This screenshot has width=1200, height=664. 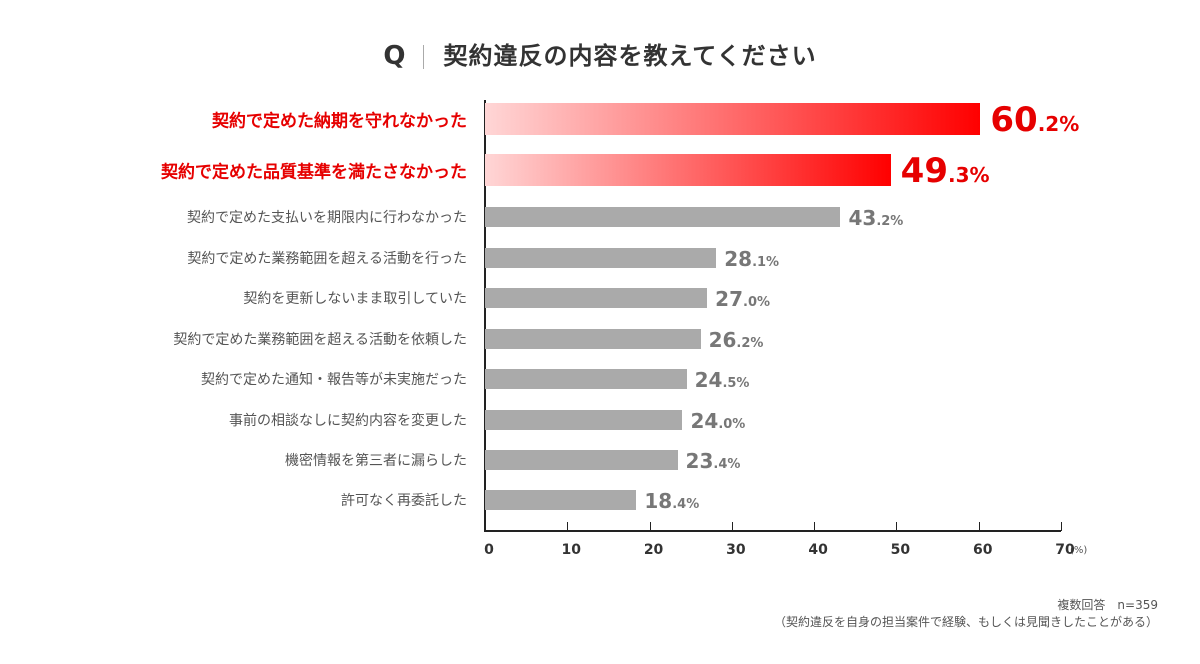 I want to click on value-label: 26.2%, so click(x=736, y=340).